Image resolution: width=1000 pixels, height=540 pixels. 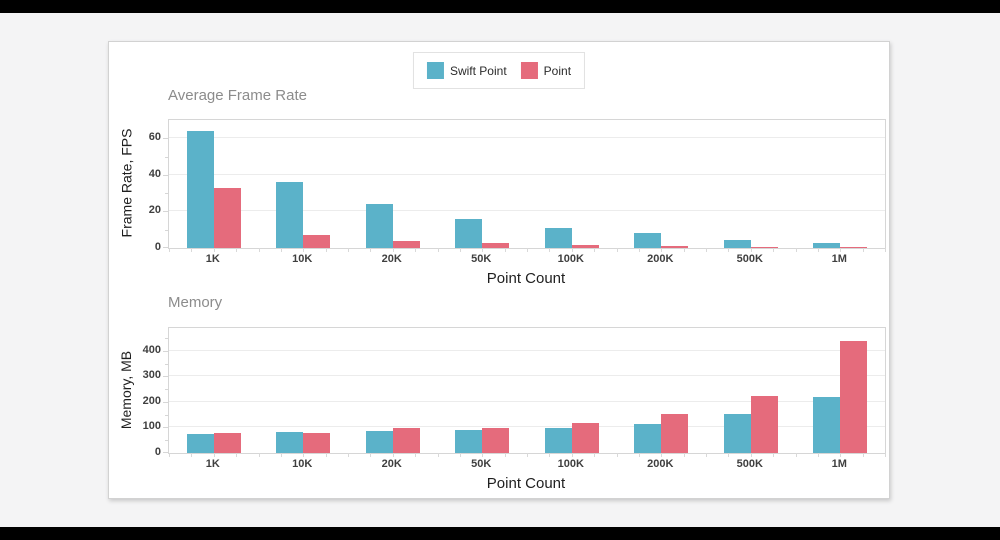 What do you see at coordinates (526, 483) in the screenshot?
I see `x-axis-title-memory: Point Count` at bounding box center [526, 483].